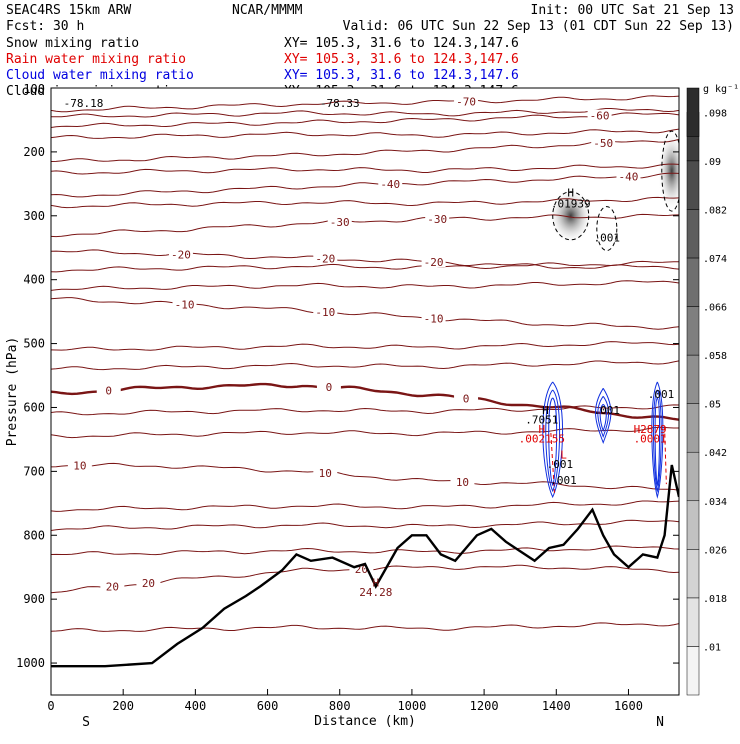 This screenshot has width=740, height=744. What do you see at coordinates (196, 706) in the screenshot?
I see `x-tick-label: 400` at bounding box center [196, 706].